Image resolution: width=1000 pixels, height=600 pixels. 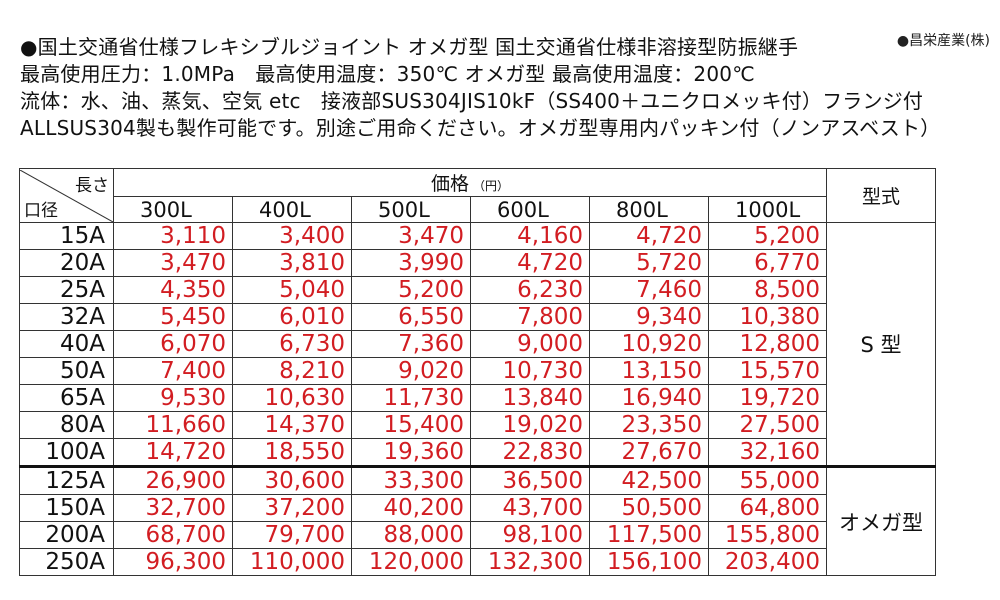 I want to click on price-cell: 32,700, so click(x=173, y=508).